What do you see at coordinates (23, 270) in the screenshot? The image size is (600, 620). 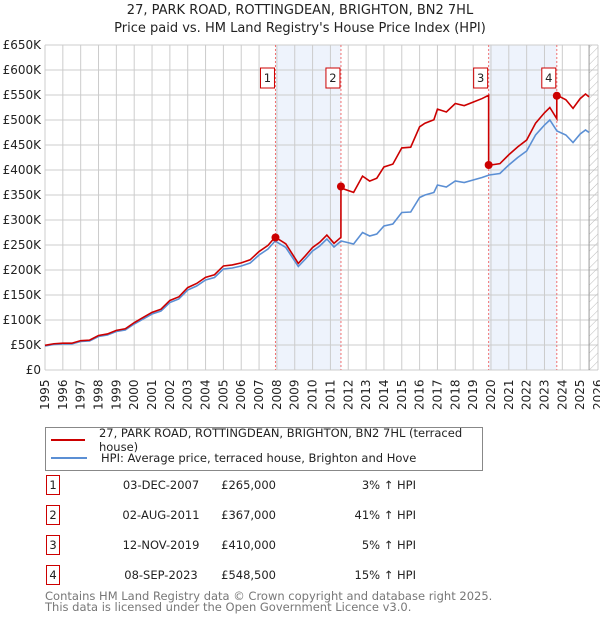 I see `y-tick-label: £200K` at bounding box center [23, 270].